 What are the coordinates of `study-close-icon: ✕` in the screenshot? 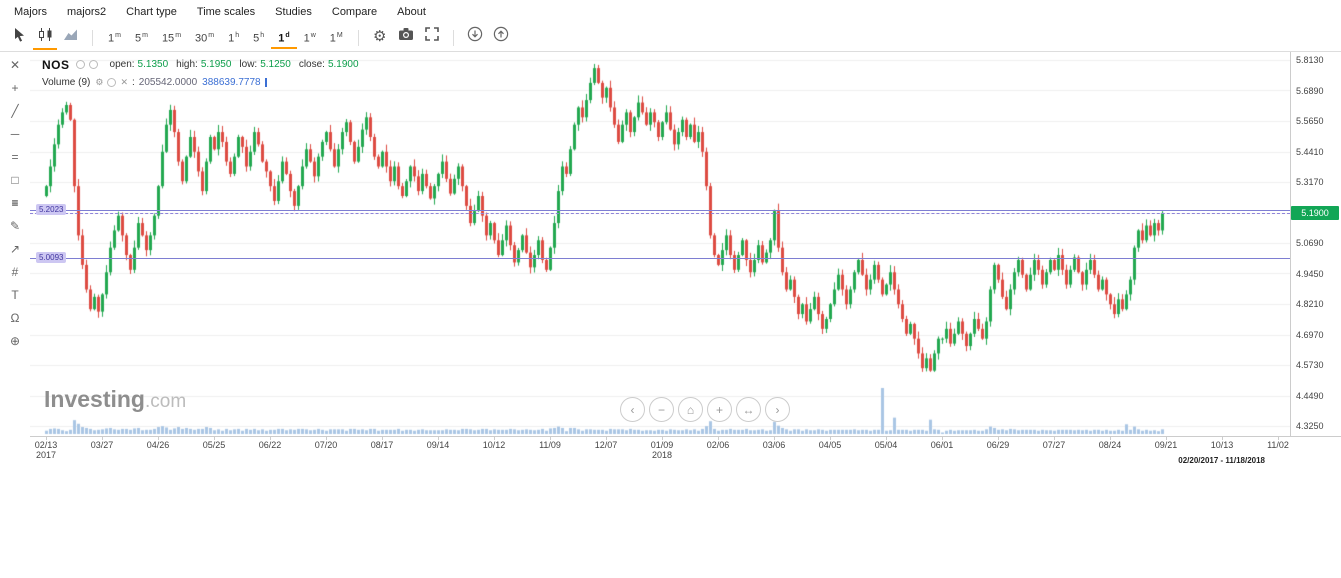 It's located at (124, 82).